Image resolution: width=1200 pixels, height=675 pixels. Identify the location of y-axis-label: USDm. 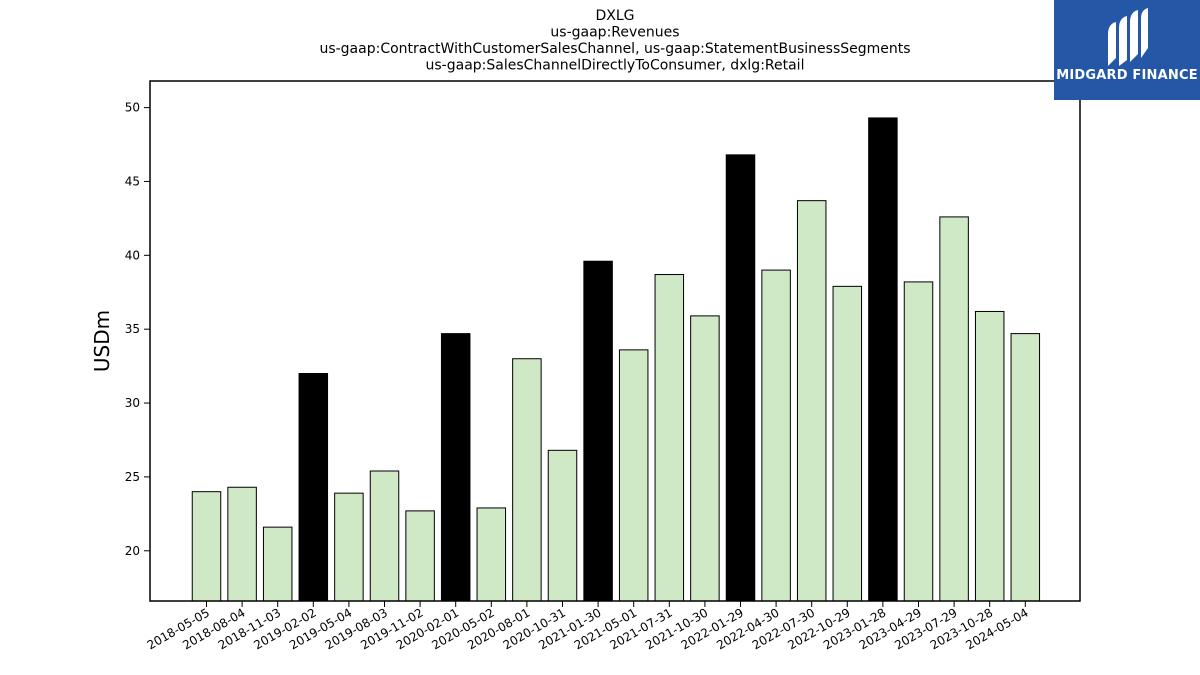
(102, 341).